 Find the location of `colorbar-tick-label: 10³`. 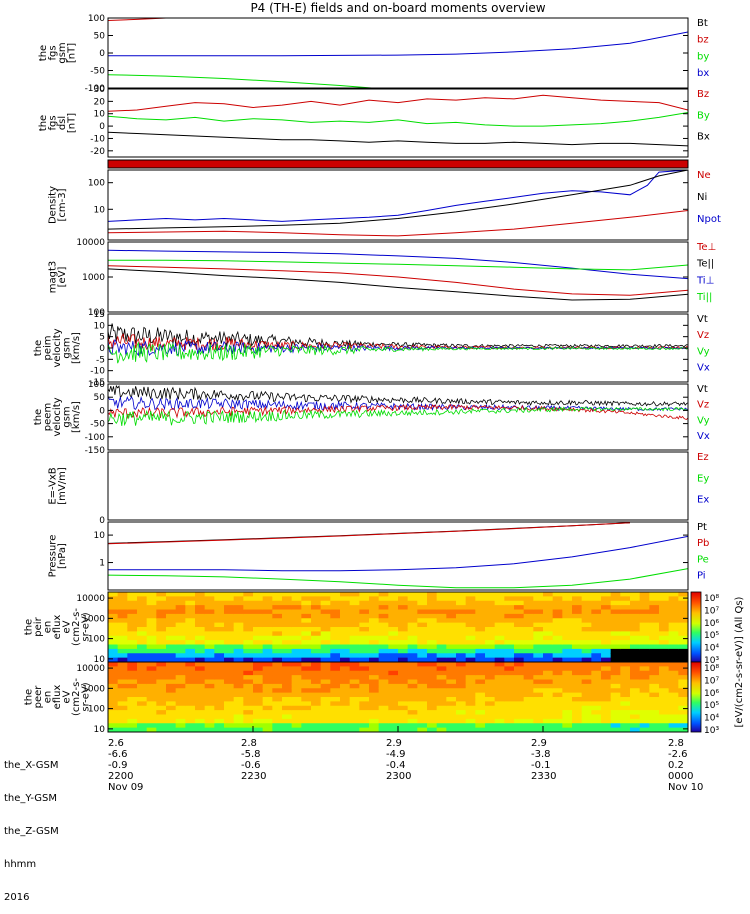

colorbar-tick-label: 10³ is located at coordinates (711, 661).